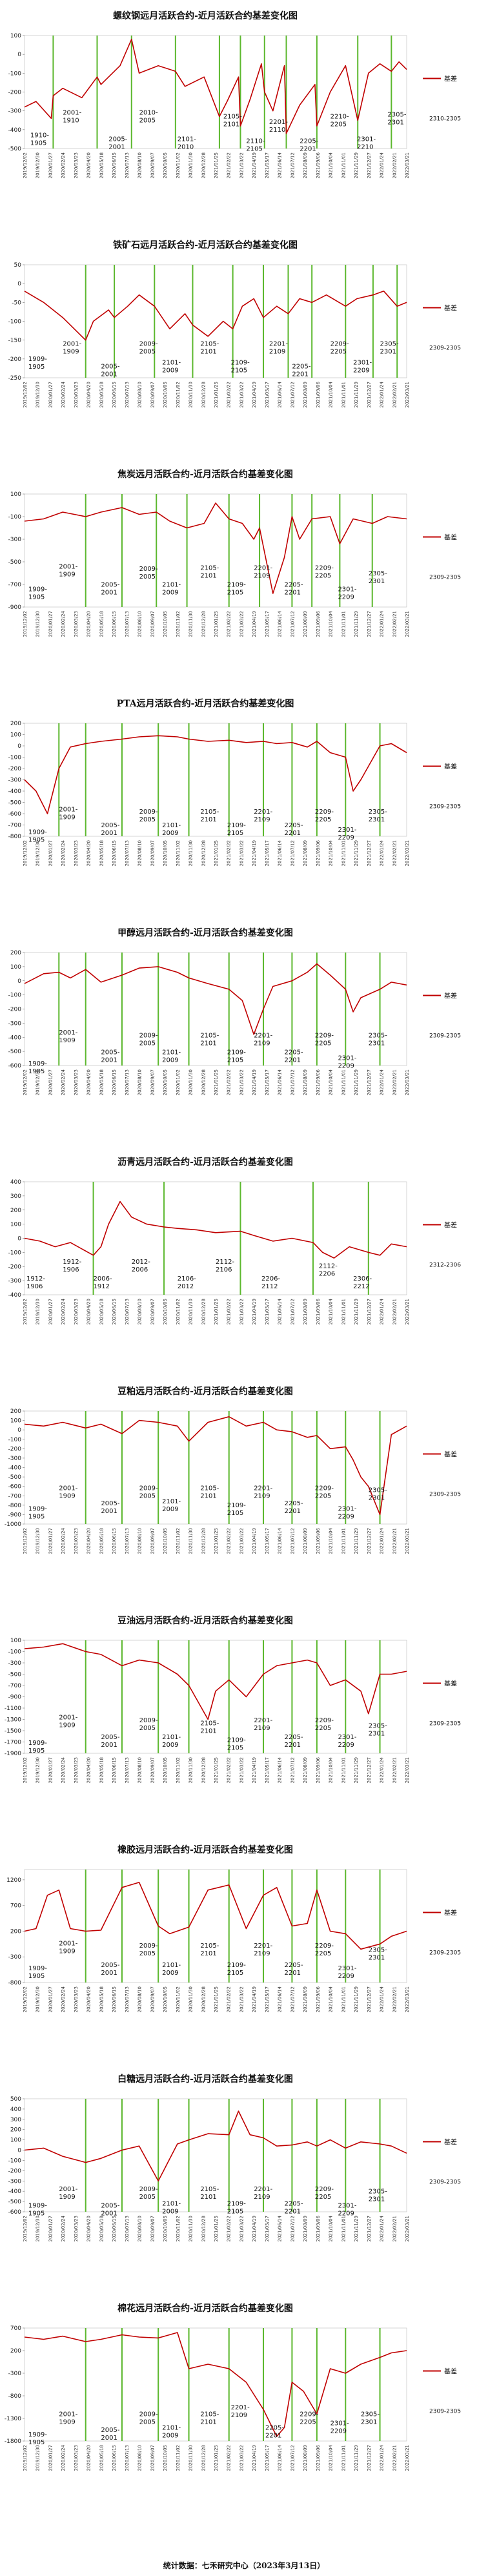  What do you see at coordinates (89, 394) in the screenshot?
I see `x-tick-label: 2020/04/20` at bounding box center [89, 394].